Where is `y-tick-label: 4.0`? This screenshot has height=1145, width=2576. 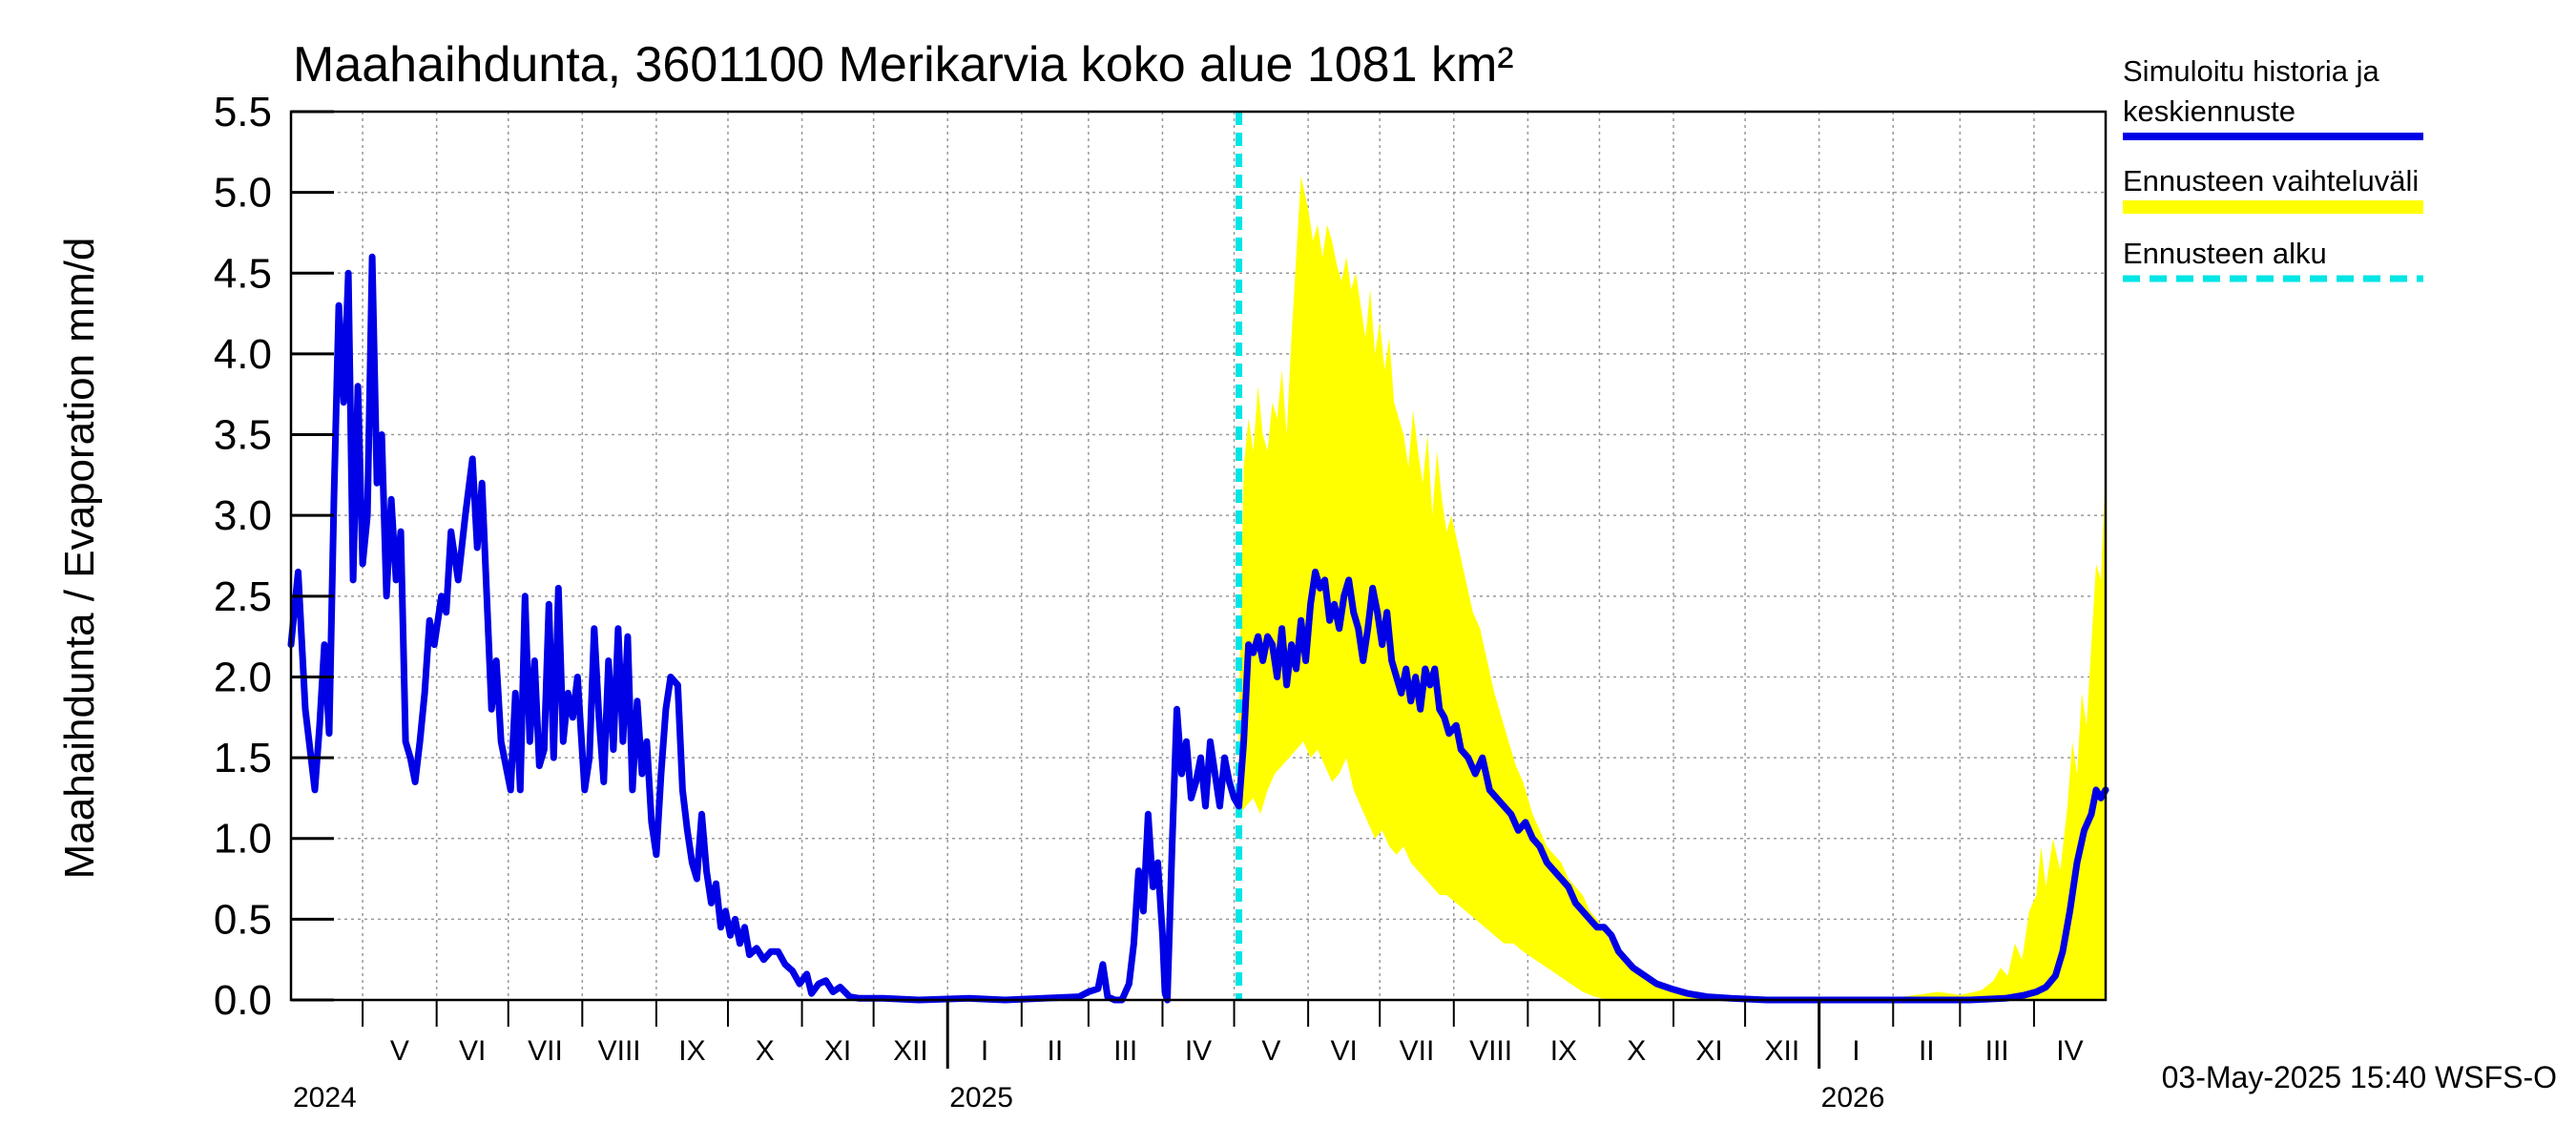 y-tick-label: 4.0 is located at coordinates (243, 354).